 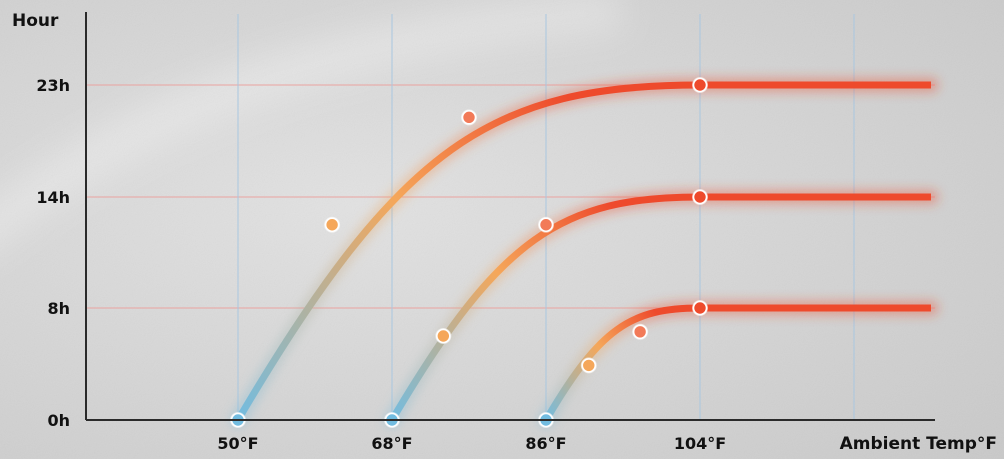 I want to click on x-tick-label-50: 50°F, so click(x=237, y=443).